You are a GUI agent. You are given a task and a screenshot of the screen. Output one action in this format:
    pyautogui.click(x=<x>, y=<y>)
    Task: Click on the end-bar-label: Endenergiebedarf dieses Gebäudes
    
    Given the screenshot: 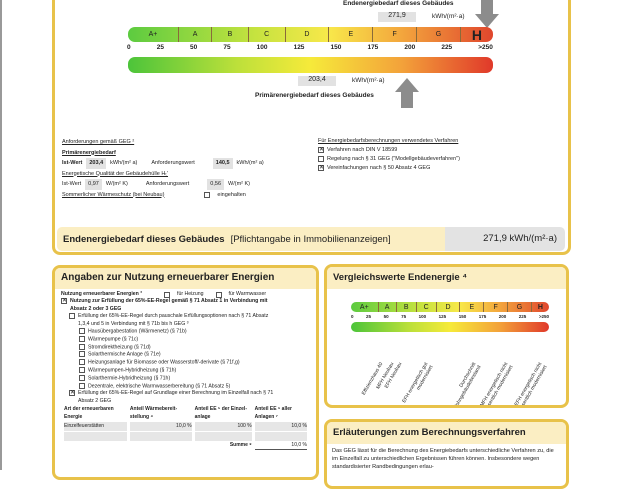 What is the action you would take?
    pyautogui.click(x=144, y=239)
    